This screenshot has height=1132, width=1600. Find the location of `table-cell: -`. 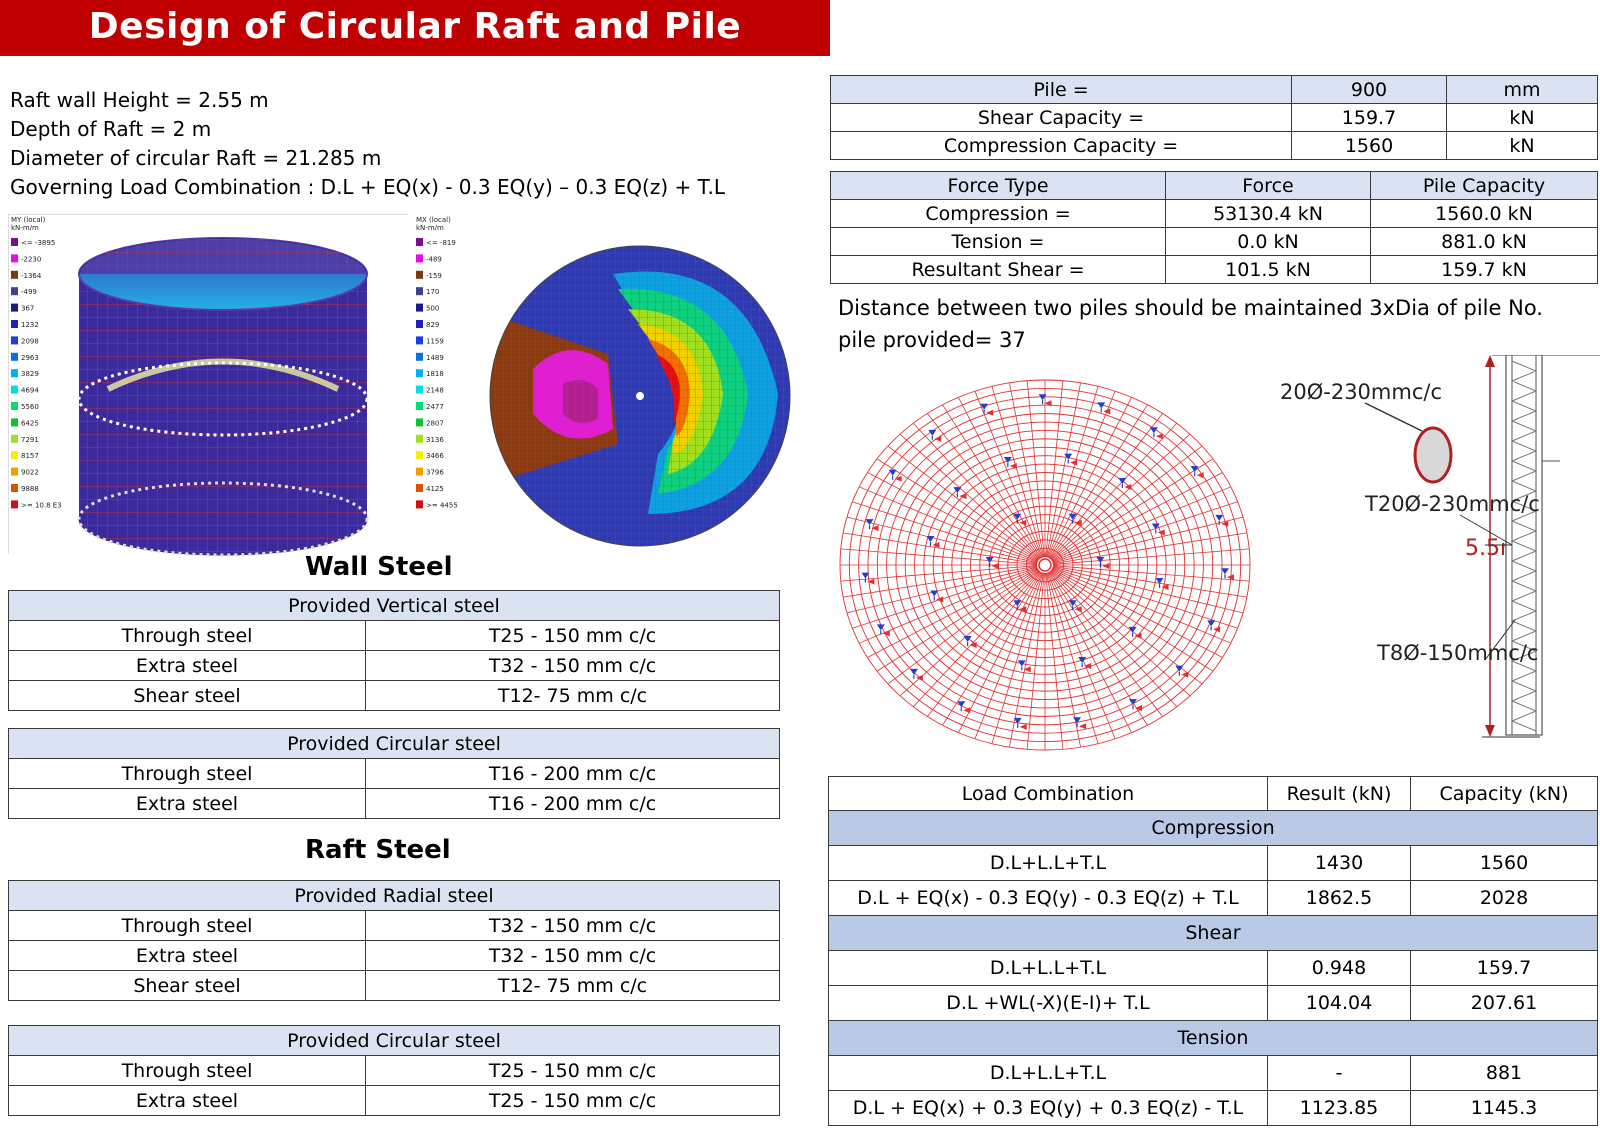

table-cell: - is located at coordinates (1339, 1073).